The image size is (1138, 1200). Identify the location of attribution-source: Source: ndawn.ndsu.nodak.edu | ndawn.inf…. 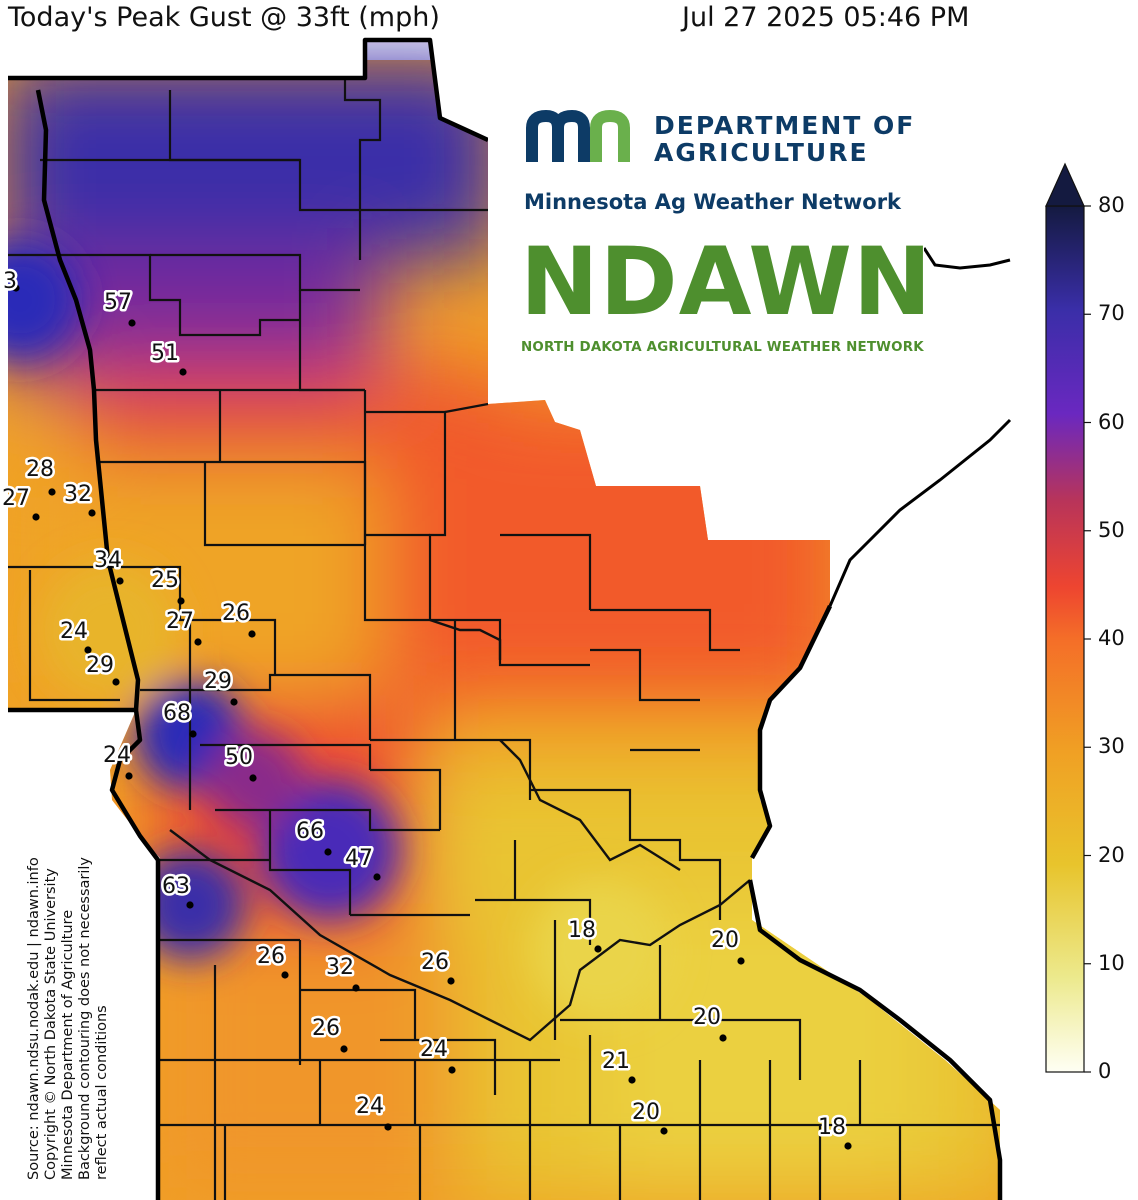
(34, 1018).